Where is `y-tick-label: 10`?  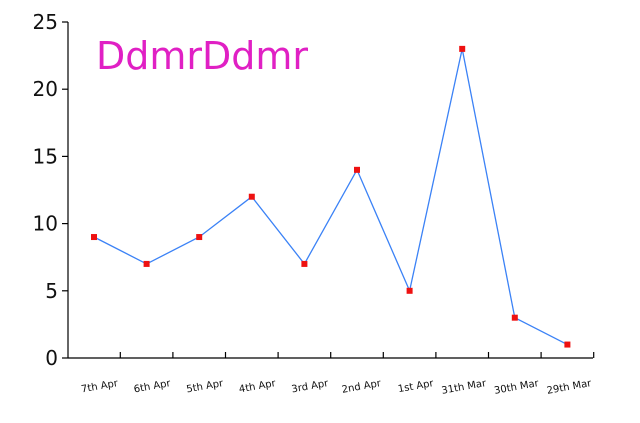 y-tick-label: 10 is located at coordinates (45, 224).